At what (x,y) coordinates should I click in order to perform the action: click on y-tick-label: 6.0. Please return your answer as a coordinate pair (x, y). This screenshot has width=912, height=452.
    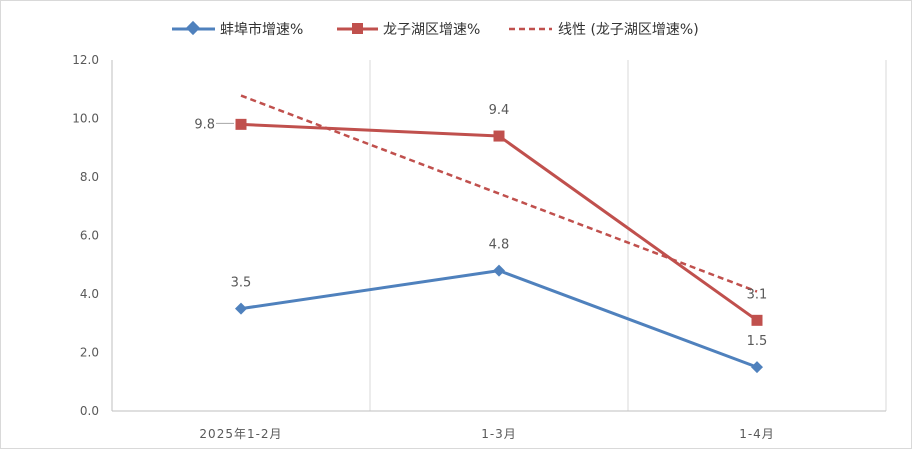
    Looking at the image, I should click on (89, 236).